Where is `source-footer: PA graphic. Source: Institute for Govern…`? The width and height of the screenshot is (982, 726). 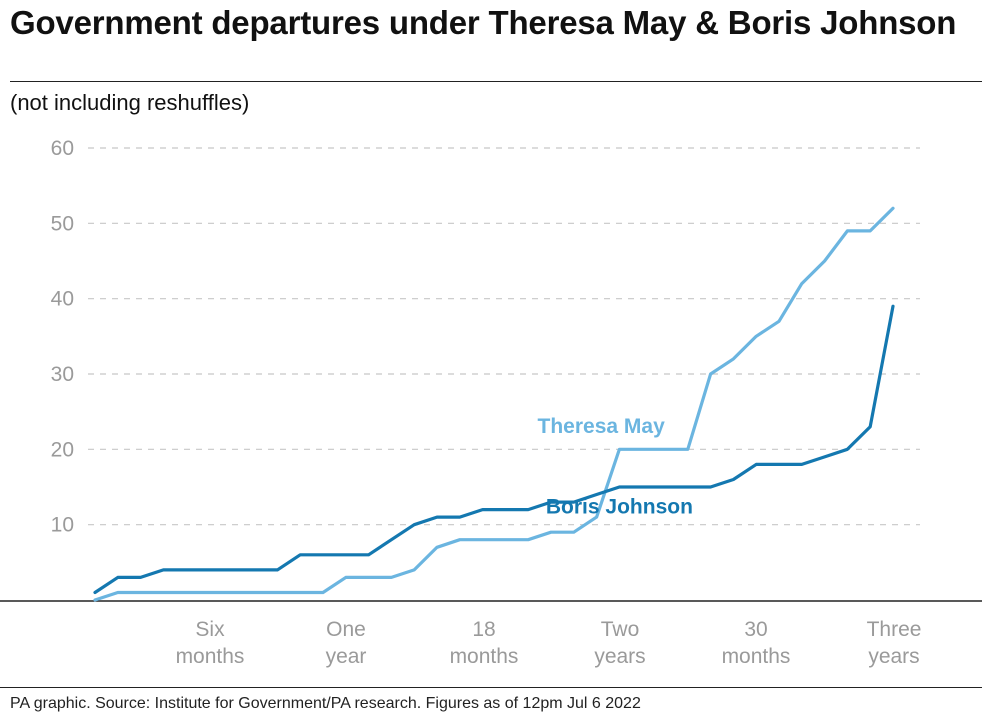 source-footer: PA graphic. Source: Institute for Govern… is located at coordinates (325, 703).